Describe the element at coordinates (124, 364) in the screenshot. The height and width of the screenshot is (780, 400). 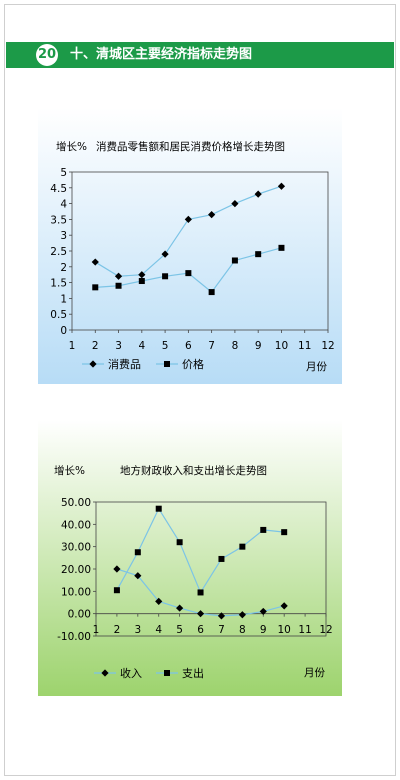
I see `legend-label: 消费品` at that location.